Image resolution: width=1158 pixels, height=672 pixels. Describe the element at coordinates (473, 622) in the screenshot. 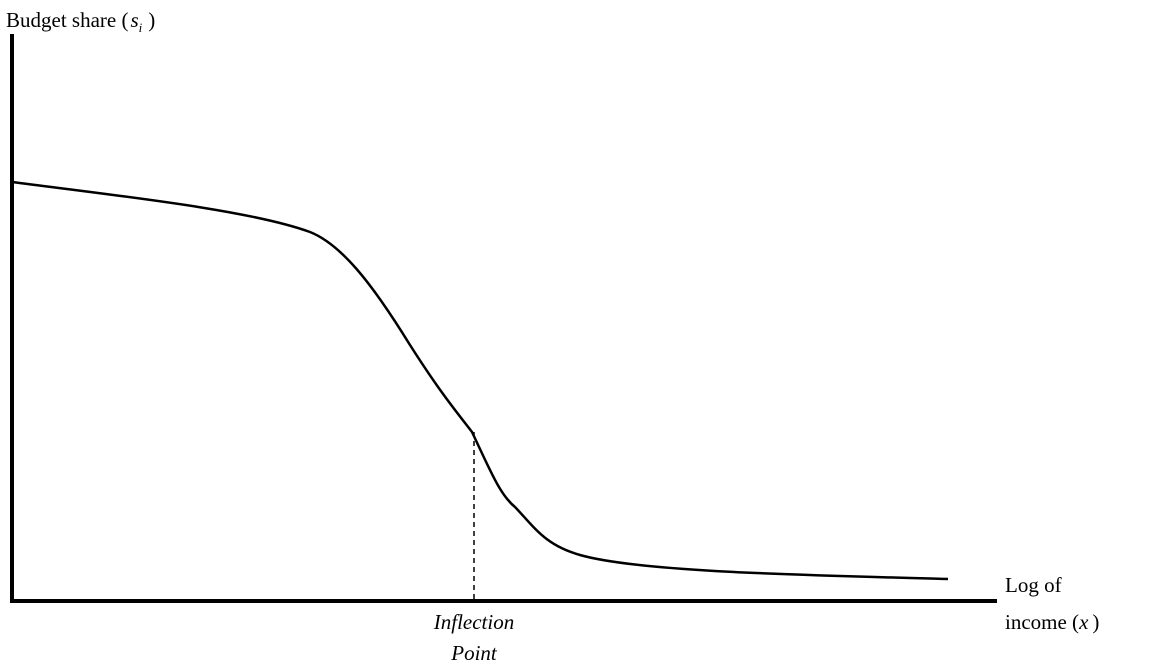

I see `annotation: Inflection` at that location.